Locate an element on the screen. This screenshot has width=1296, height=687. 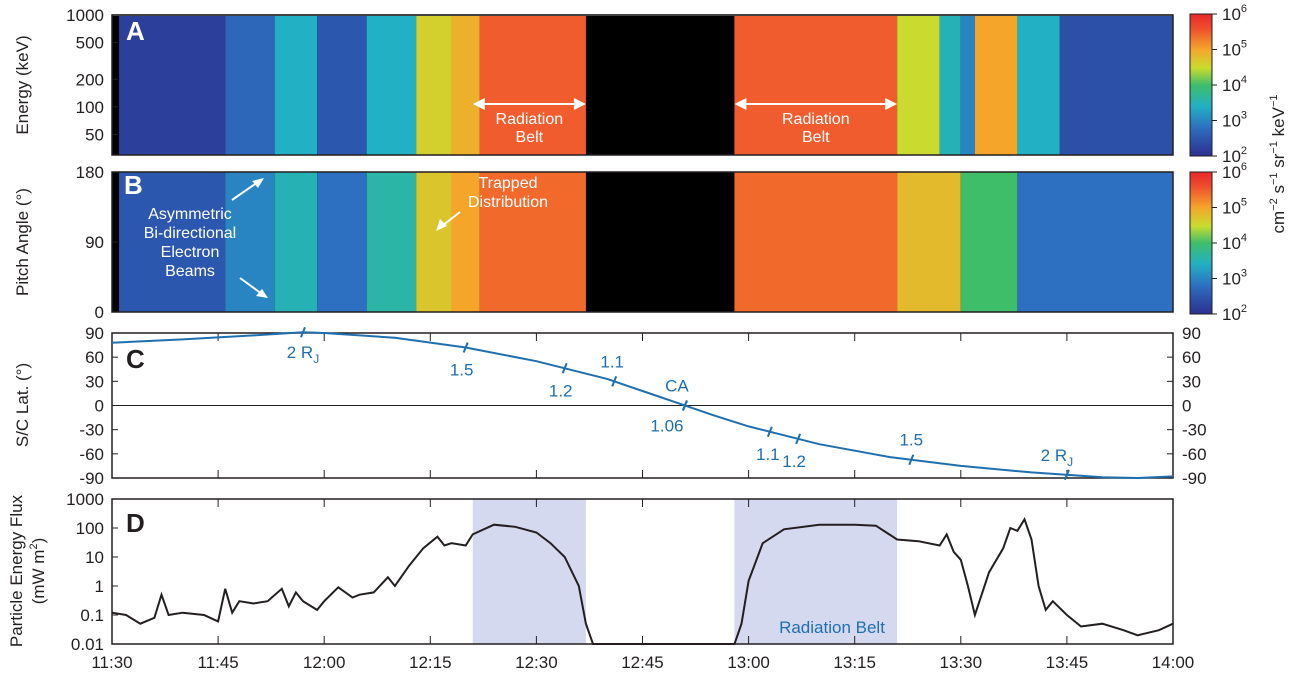
beams-annotation-line: Asymmetric is located at coordinates (190, 214).